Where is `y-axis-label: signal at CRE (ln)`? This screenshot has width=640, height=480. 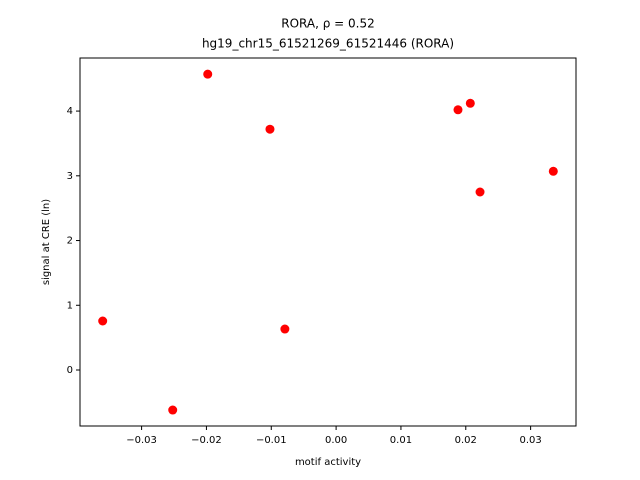 y-axis-label: signal at CRE (ln) is located at coordinates (46, 242).